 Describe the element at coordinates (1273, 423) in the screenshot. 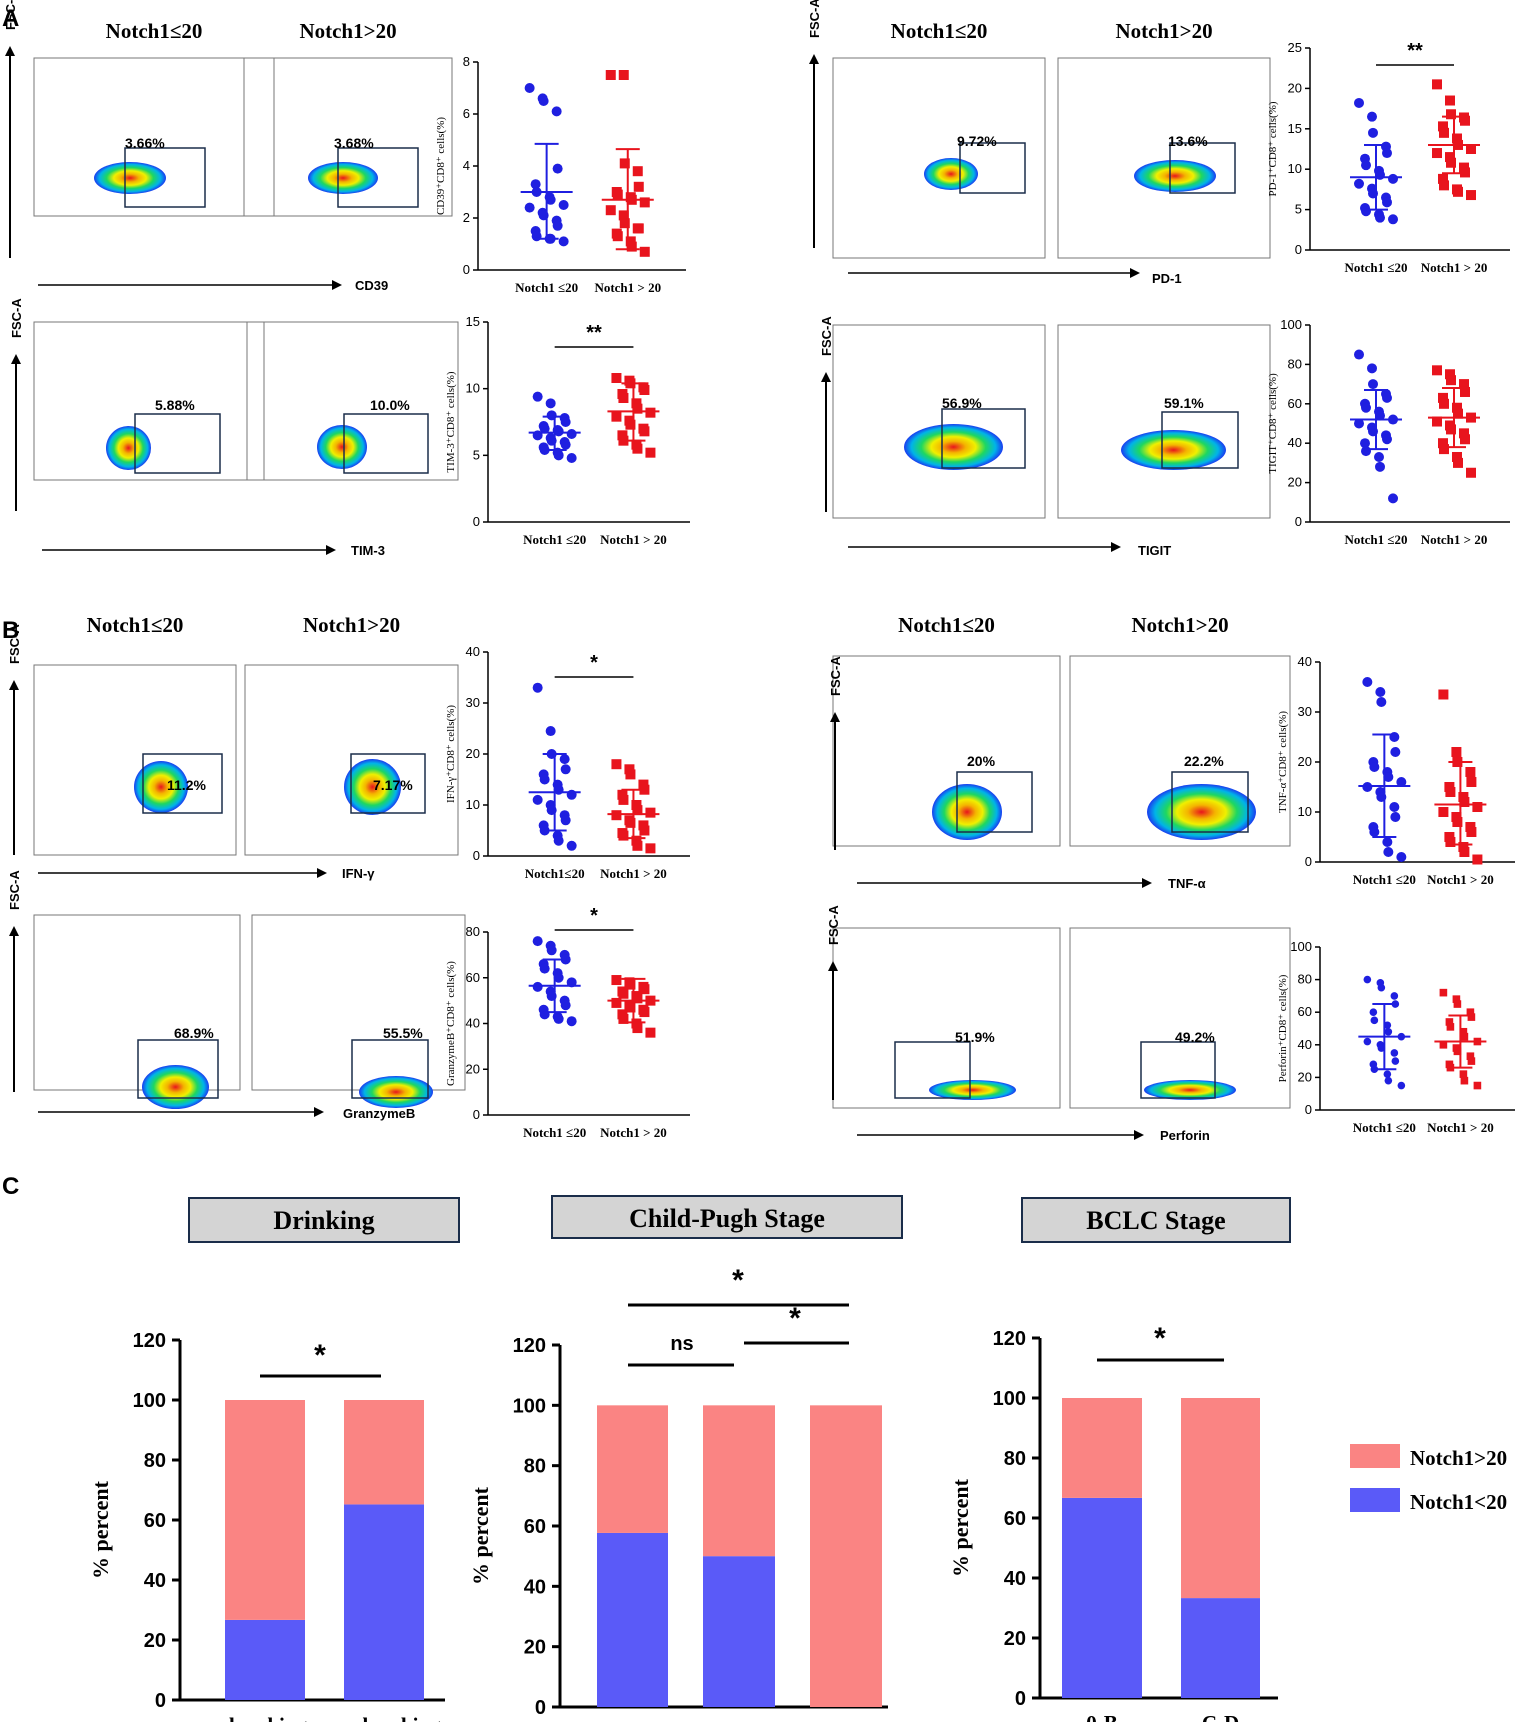

I see `y-axis-title: TIGIT⁺CD8⁺ cells(%)` at that location.